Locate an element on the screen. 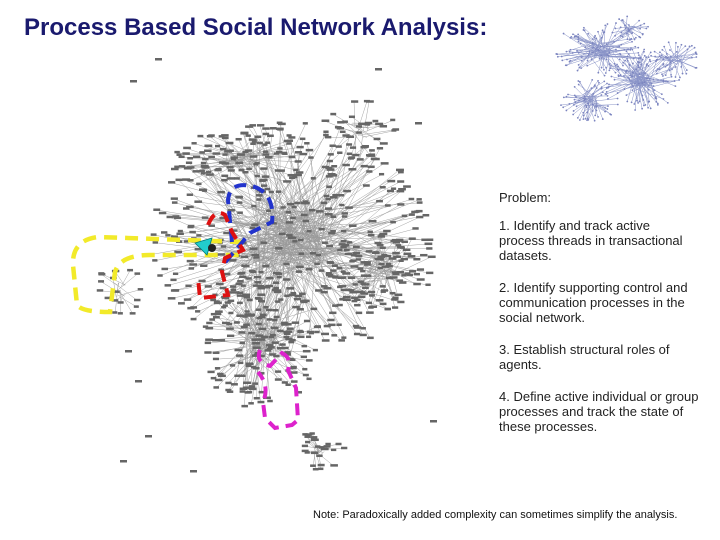 Image resolution: width=720 pixels, height=540 pixels. highlight-blue-thread is located at coordinates (248, 225).